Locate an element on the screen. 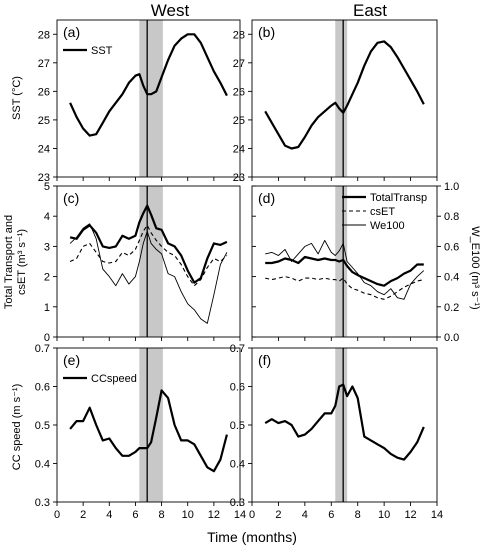 The image size is (488, 550). y2-tick-label: 1.0 is located at coordinates (451, 187).